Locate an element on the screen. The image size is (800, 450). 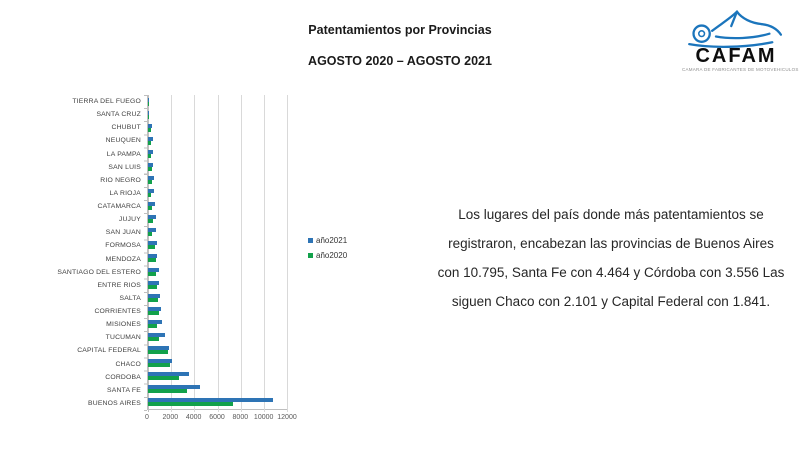
category-axis-ticks is located at coordinates (145, 253).